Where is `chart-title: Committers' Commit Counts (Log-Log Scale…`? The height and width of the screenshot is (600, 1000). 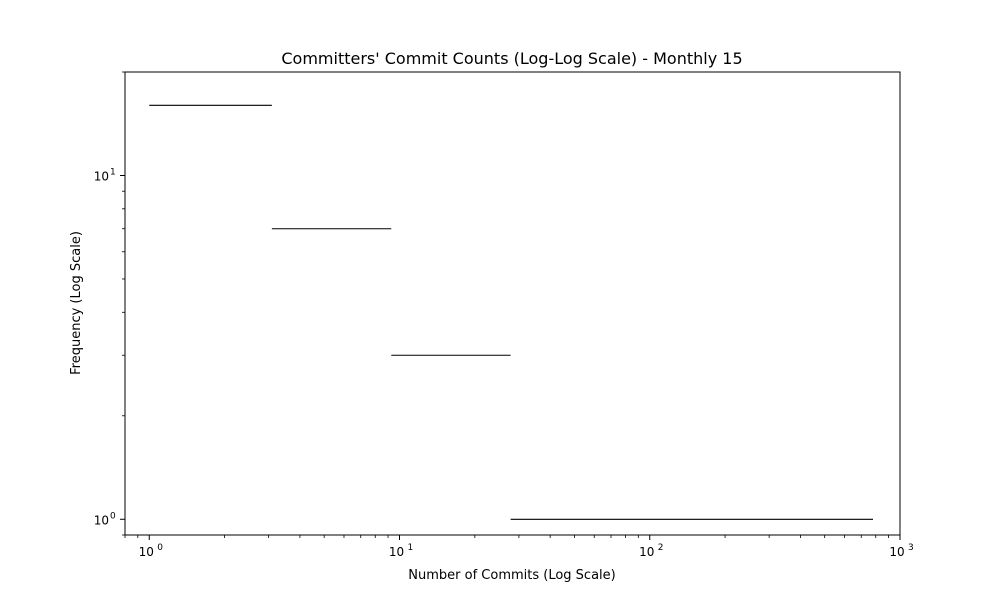
chart-title: Committers' Commit Counts (Log-Log Scale… is located at coordinates (511, 58).